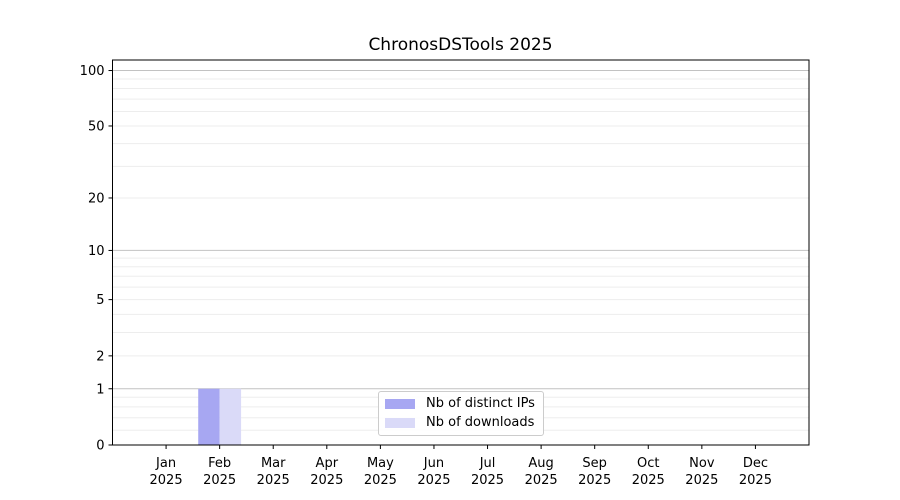  What do you see at coordinates (100, 389) in the screenshot?
I see `y-tick-label: 1` at bounding box center [100, 389].